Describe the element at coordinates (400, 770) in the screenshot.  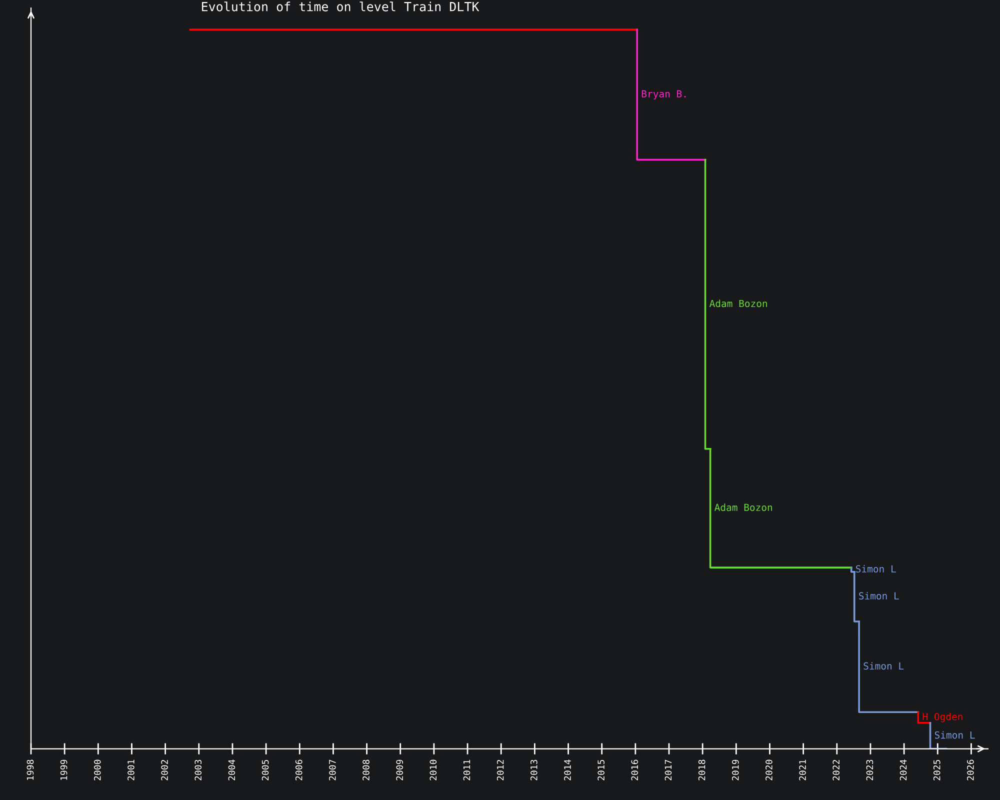
I see `x-tick-label: 2009` at that location.